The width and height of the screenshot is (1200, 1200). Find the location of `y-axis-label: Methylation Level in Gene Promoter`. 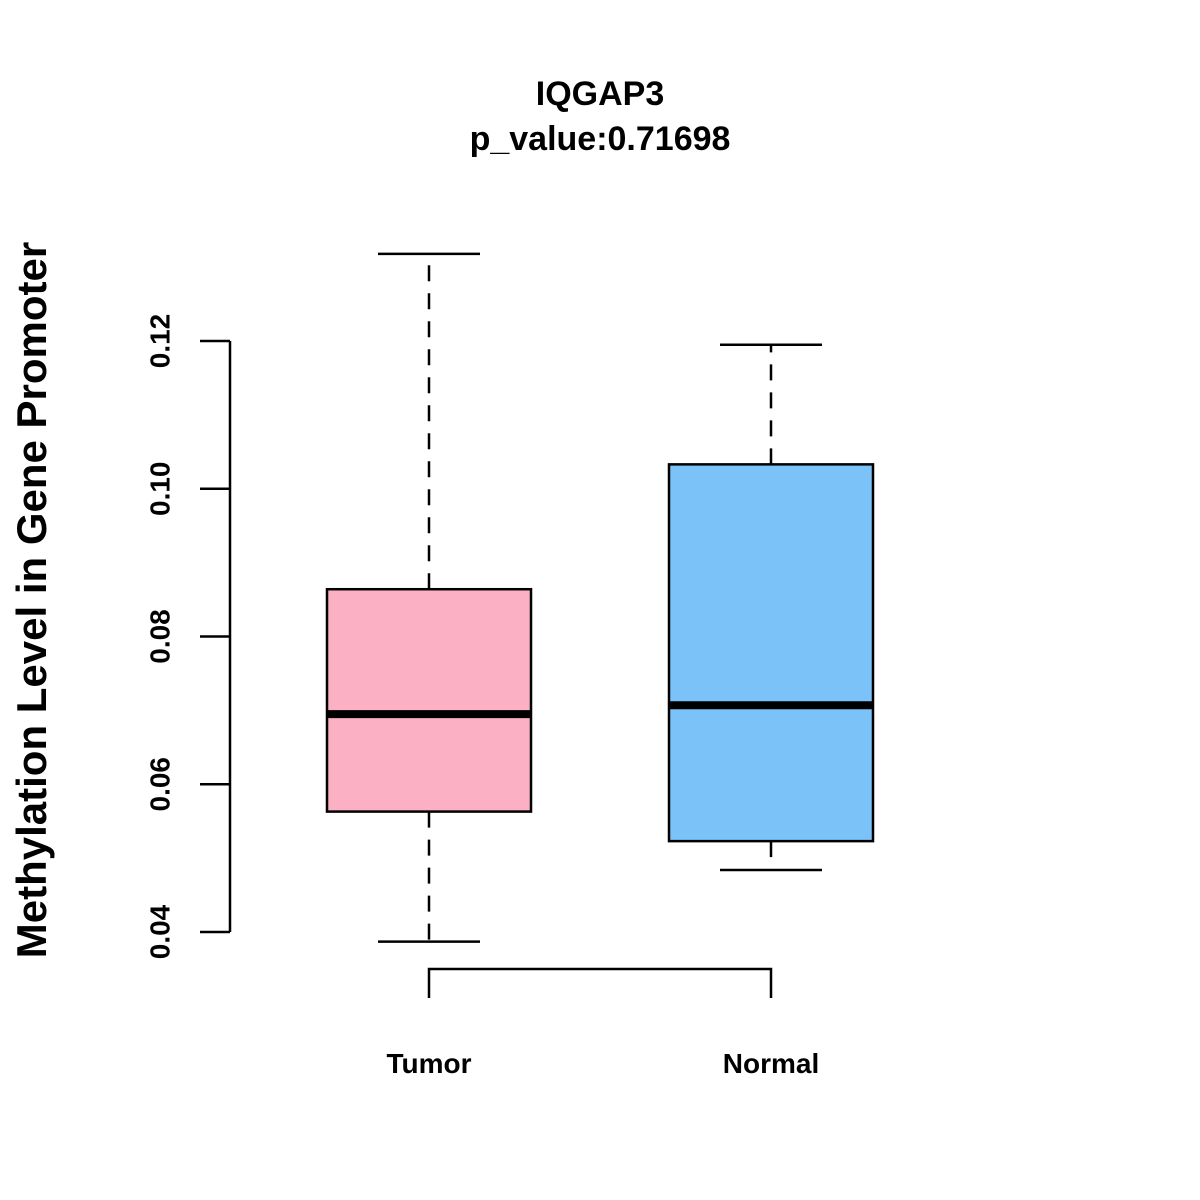

y-axis-label: Methylation Level in Gene Promoter is located at coordinates (31, 600).